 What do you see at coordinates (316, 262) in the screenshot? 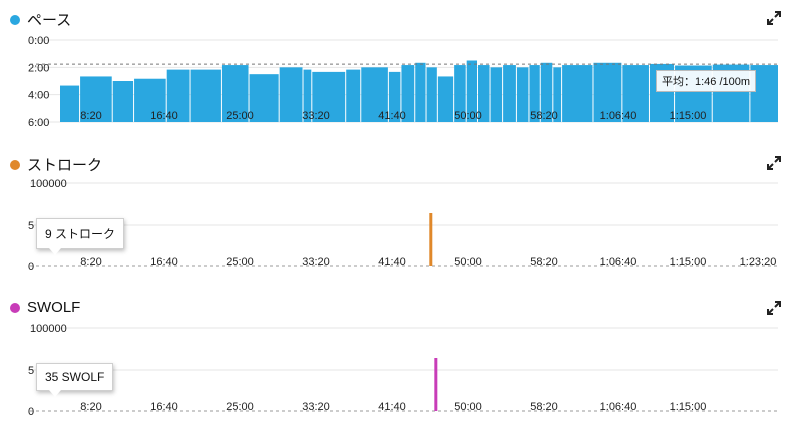
I see `stroke-x-tick-label: 33:20` at bounding box center [316, 262].